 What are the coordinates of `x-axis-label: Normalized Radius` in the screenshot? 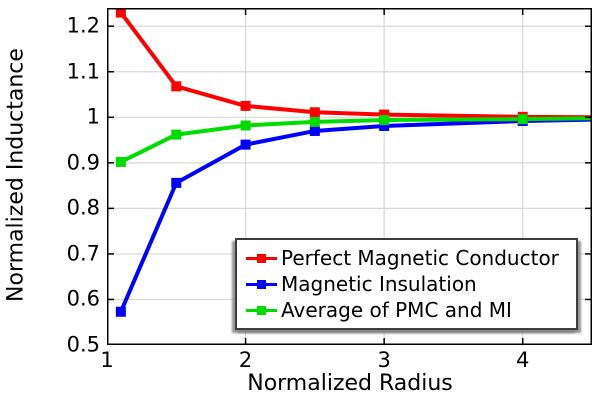 It's located at (350, 383).